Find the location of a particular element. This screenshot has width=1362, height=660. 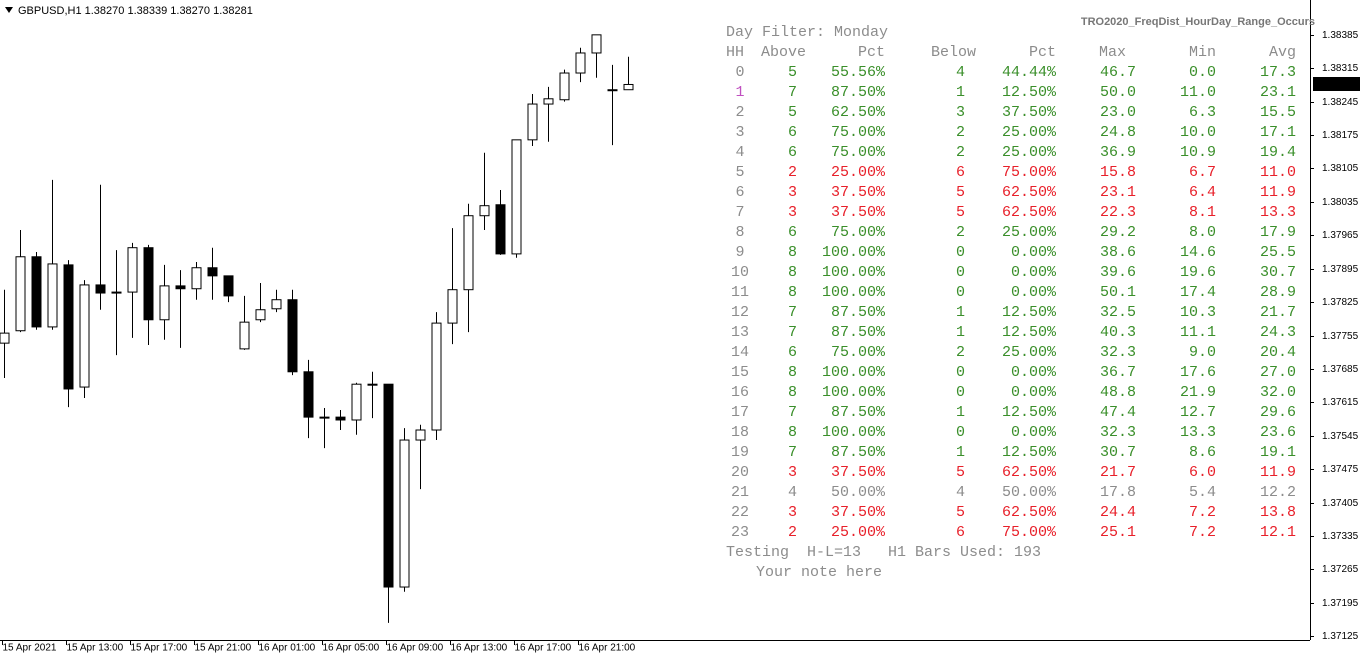

table-cell: 11.0 is located at coordinates (1278, 172).